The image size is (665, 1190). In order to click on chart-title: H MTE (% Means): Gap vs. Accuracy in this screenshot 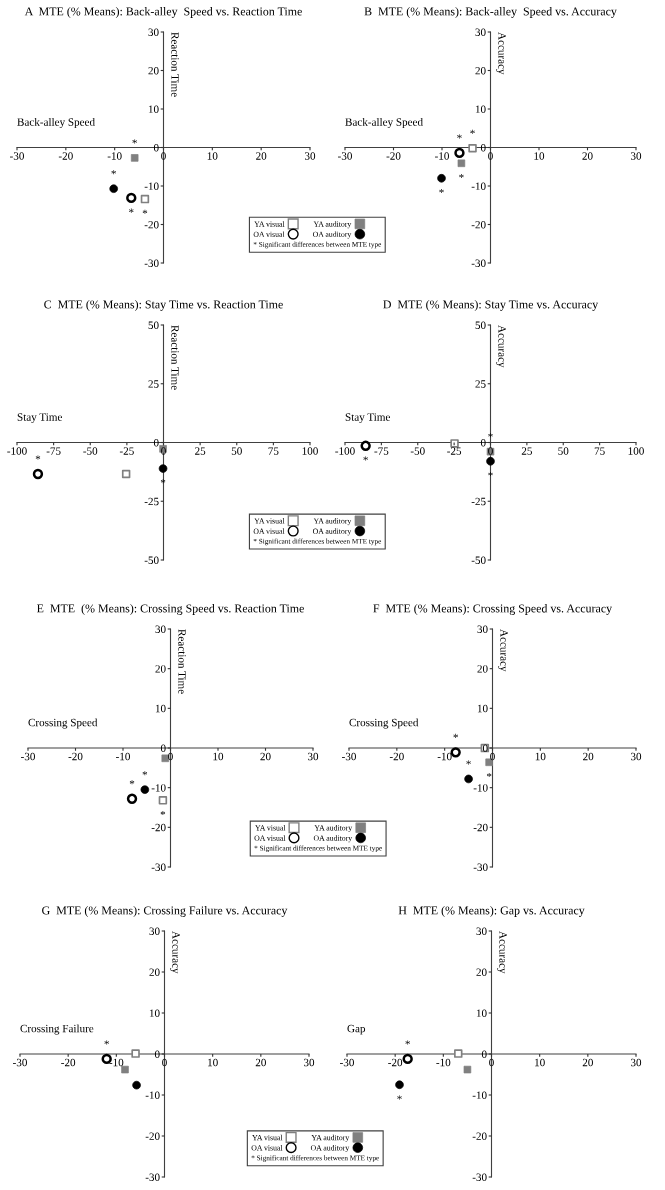, I will do `click(491, 911)`.